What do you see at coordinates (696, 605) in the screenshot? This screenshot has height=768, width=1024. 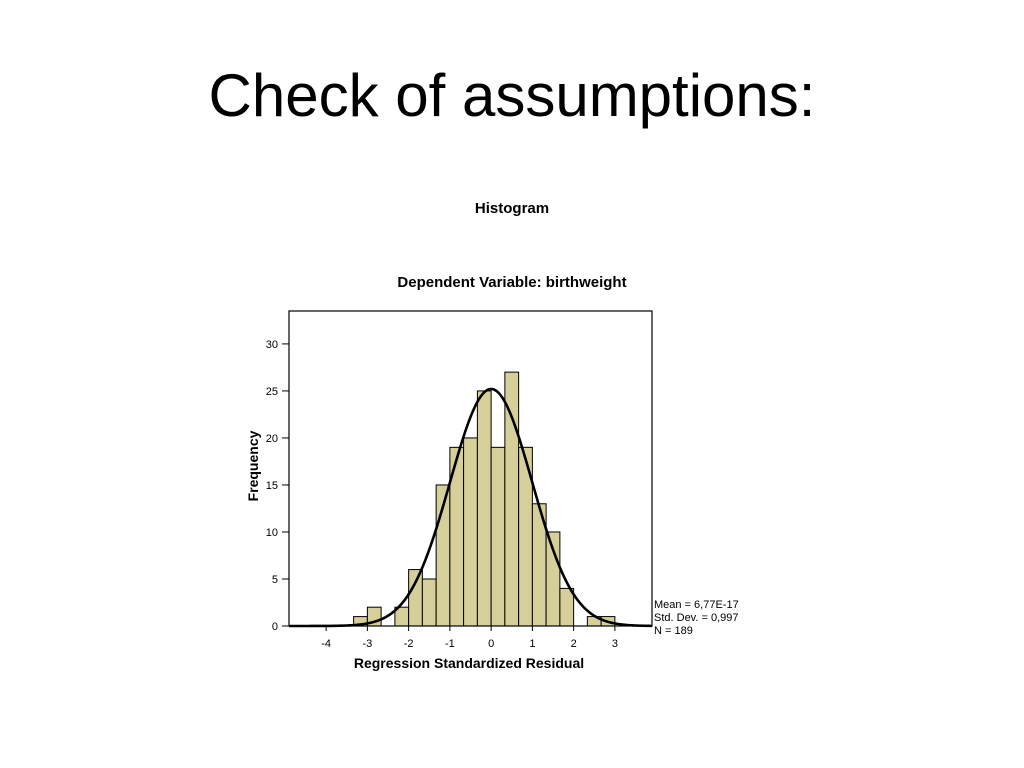 I see `stats-mean: Mean = 6,77E-17` at bounding box center [696, 605].